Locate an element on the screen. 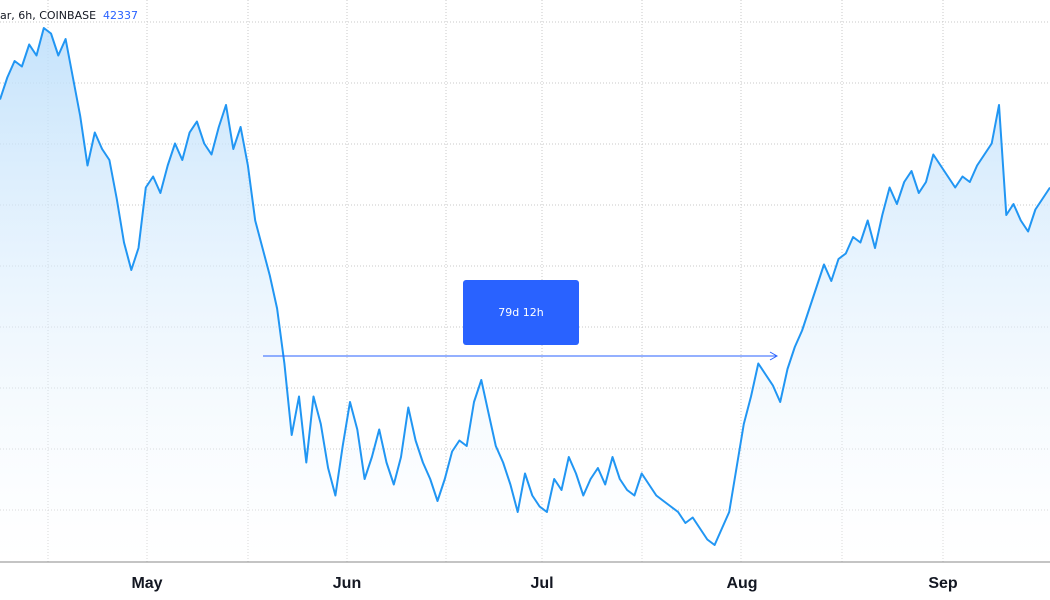 This screenshot has width=1050, height=600. x-tick-label: Jun is located at coordinates (347, 583).